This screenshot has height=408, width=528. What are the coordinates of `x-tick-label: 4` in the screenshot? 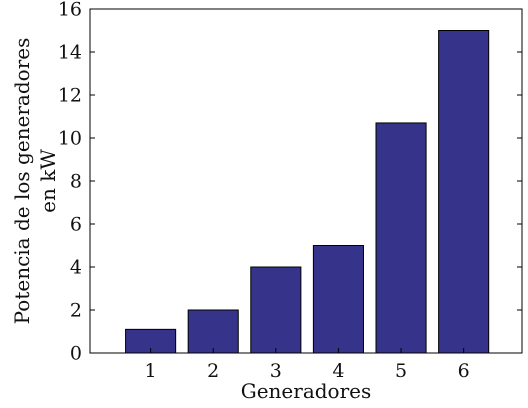 It's located at (338, 371).